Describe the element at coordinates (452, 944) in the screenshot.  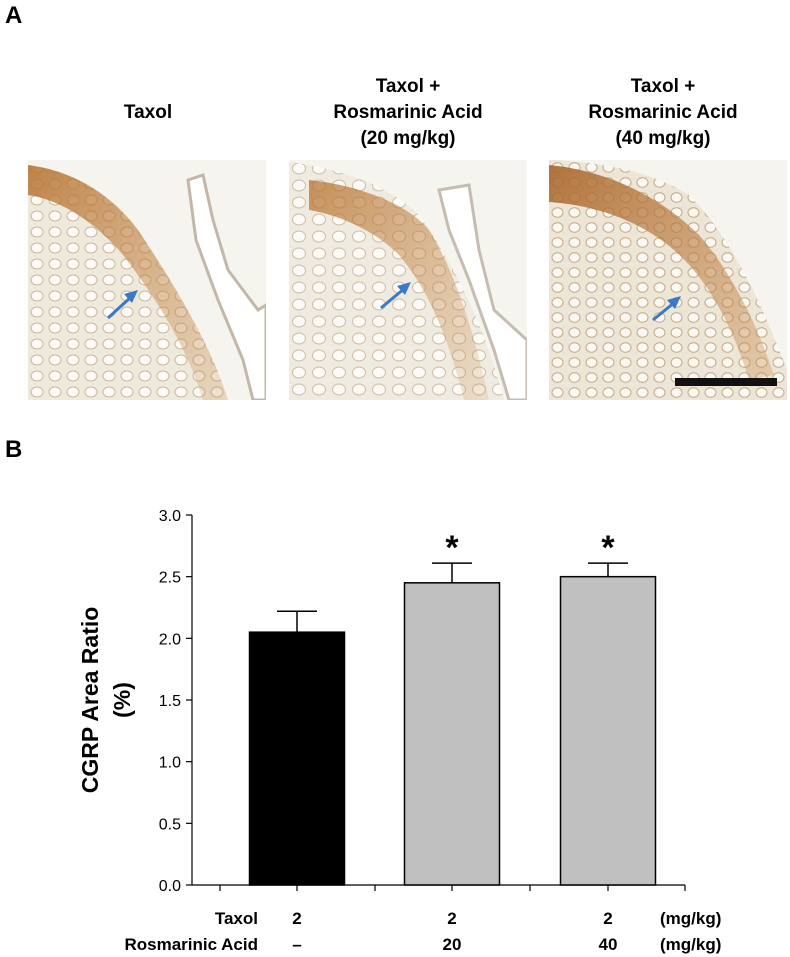
I see `dose-value: 20` at that location.